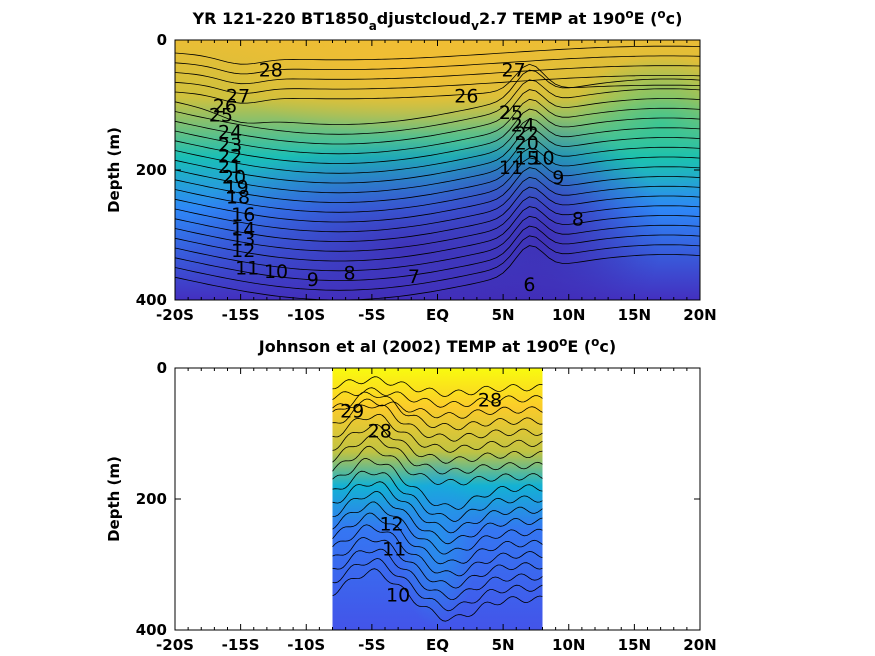 This screenshot has width=875, height=656. I want to click on contour-label: 8, so click(578, 220).